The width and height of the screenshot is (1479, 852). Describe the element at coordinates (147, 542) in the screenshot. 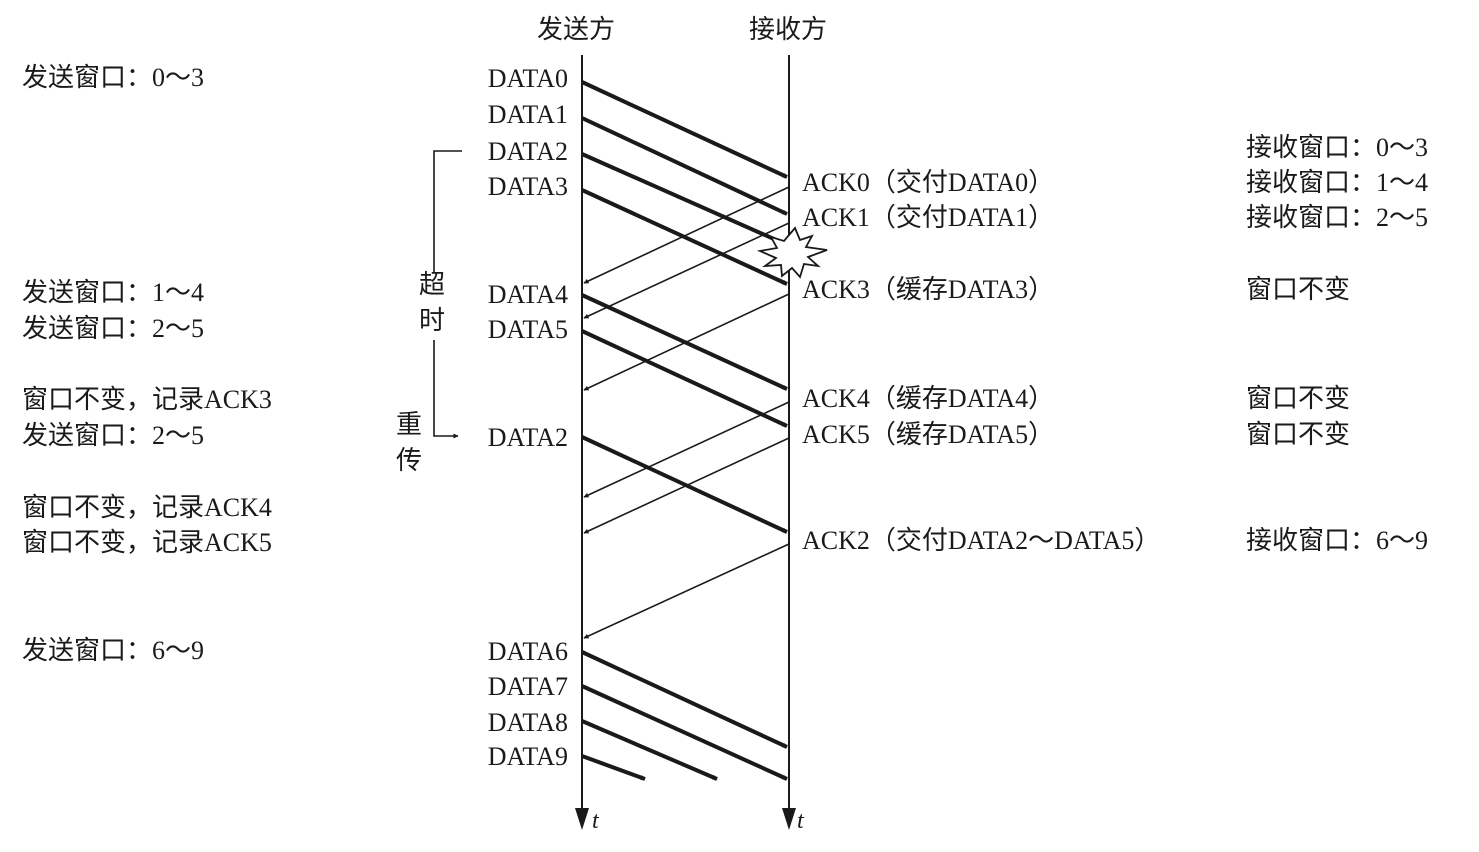

I see `sender-window-note: 窗口不变，记录ACK5` at that location.